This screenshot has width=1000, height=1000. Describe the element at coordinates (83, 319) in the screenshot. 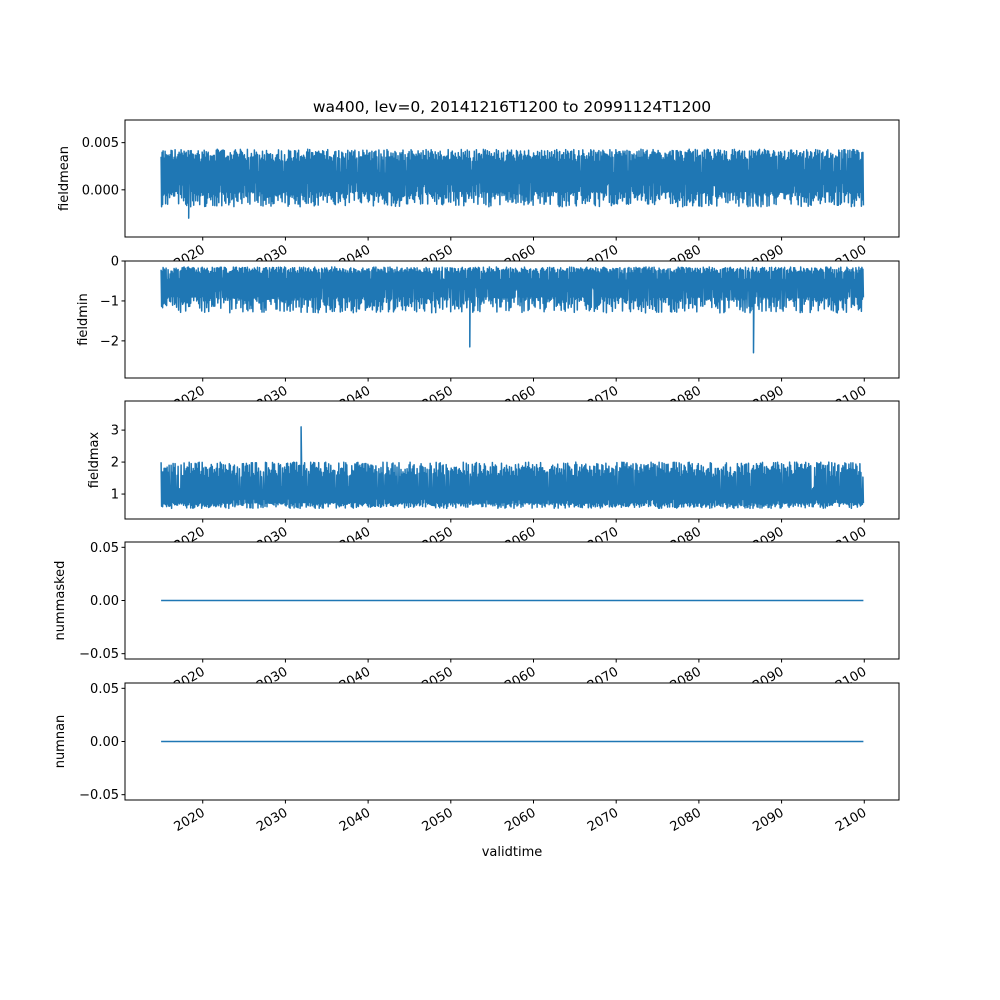

I see `y-axis-label: fieldmin` at that location.